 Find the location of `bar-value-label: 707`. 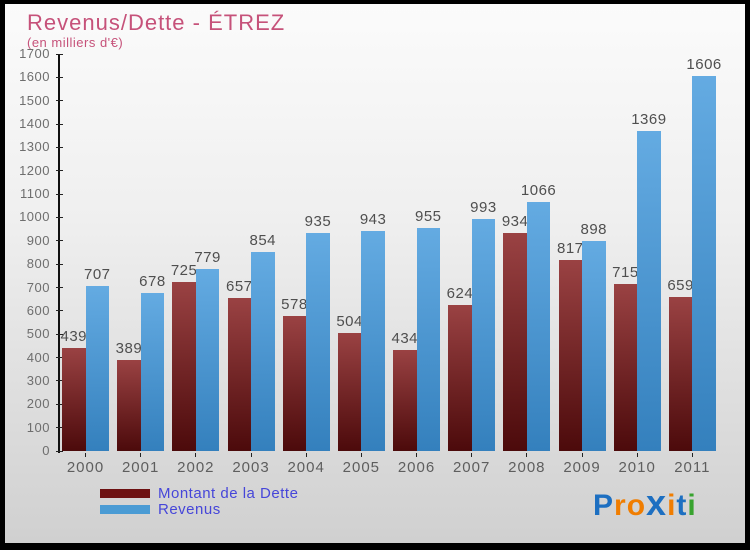

bar-value-label: 707 is located at coordinates (97, 274).